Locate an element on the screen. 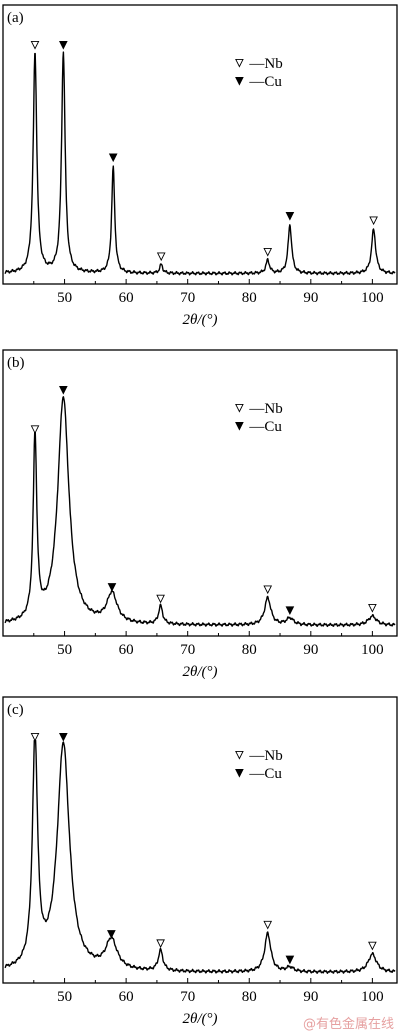 The height and width of the screenshot is (1034, 400). watermark-text: @有色金属在线 is located at coordinates (348, 1024).